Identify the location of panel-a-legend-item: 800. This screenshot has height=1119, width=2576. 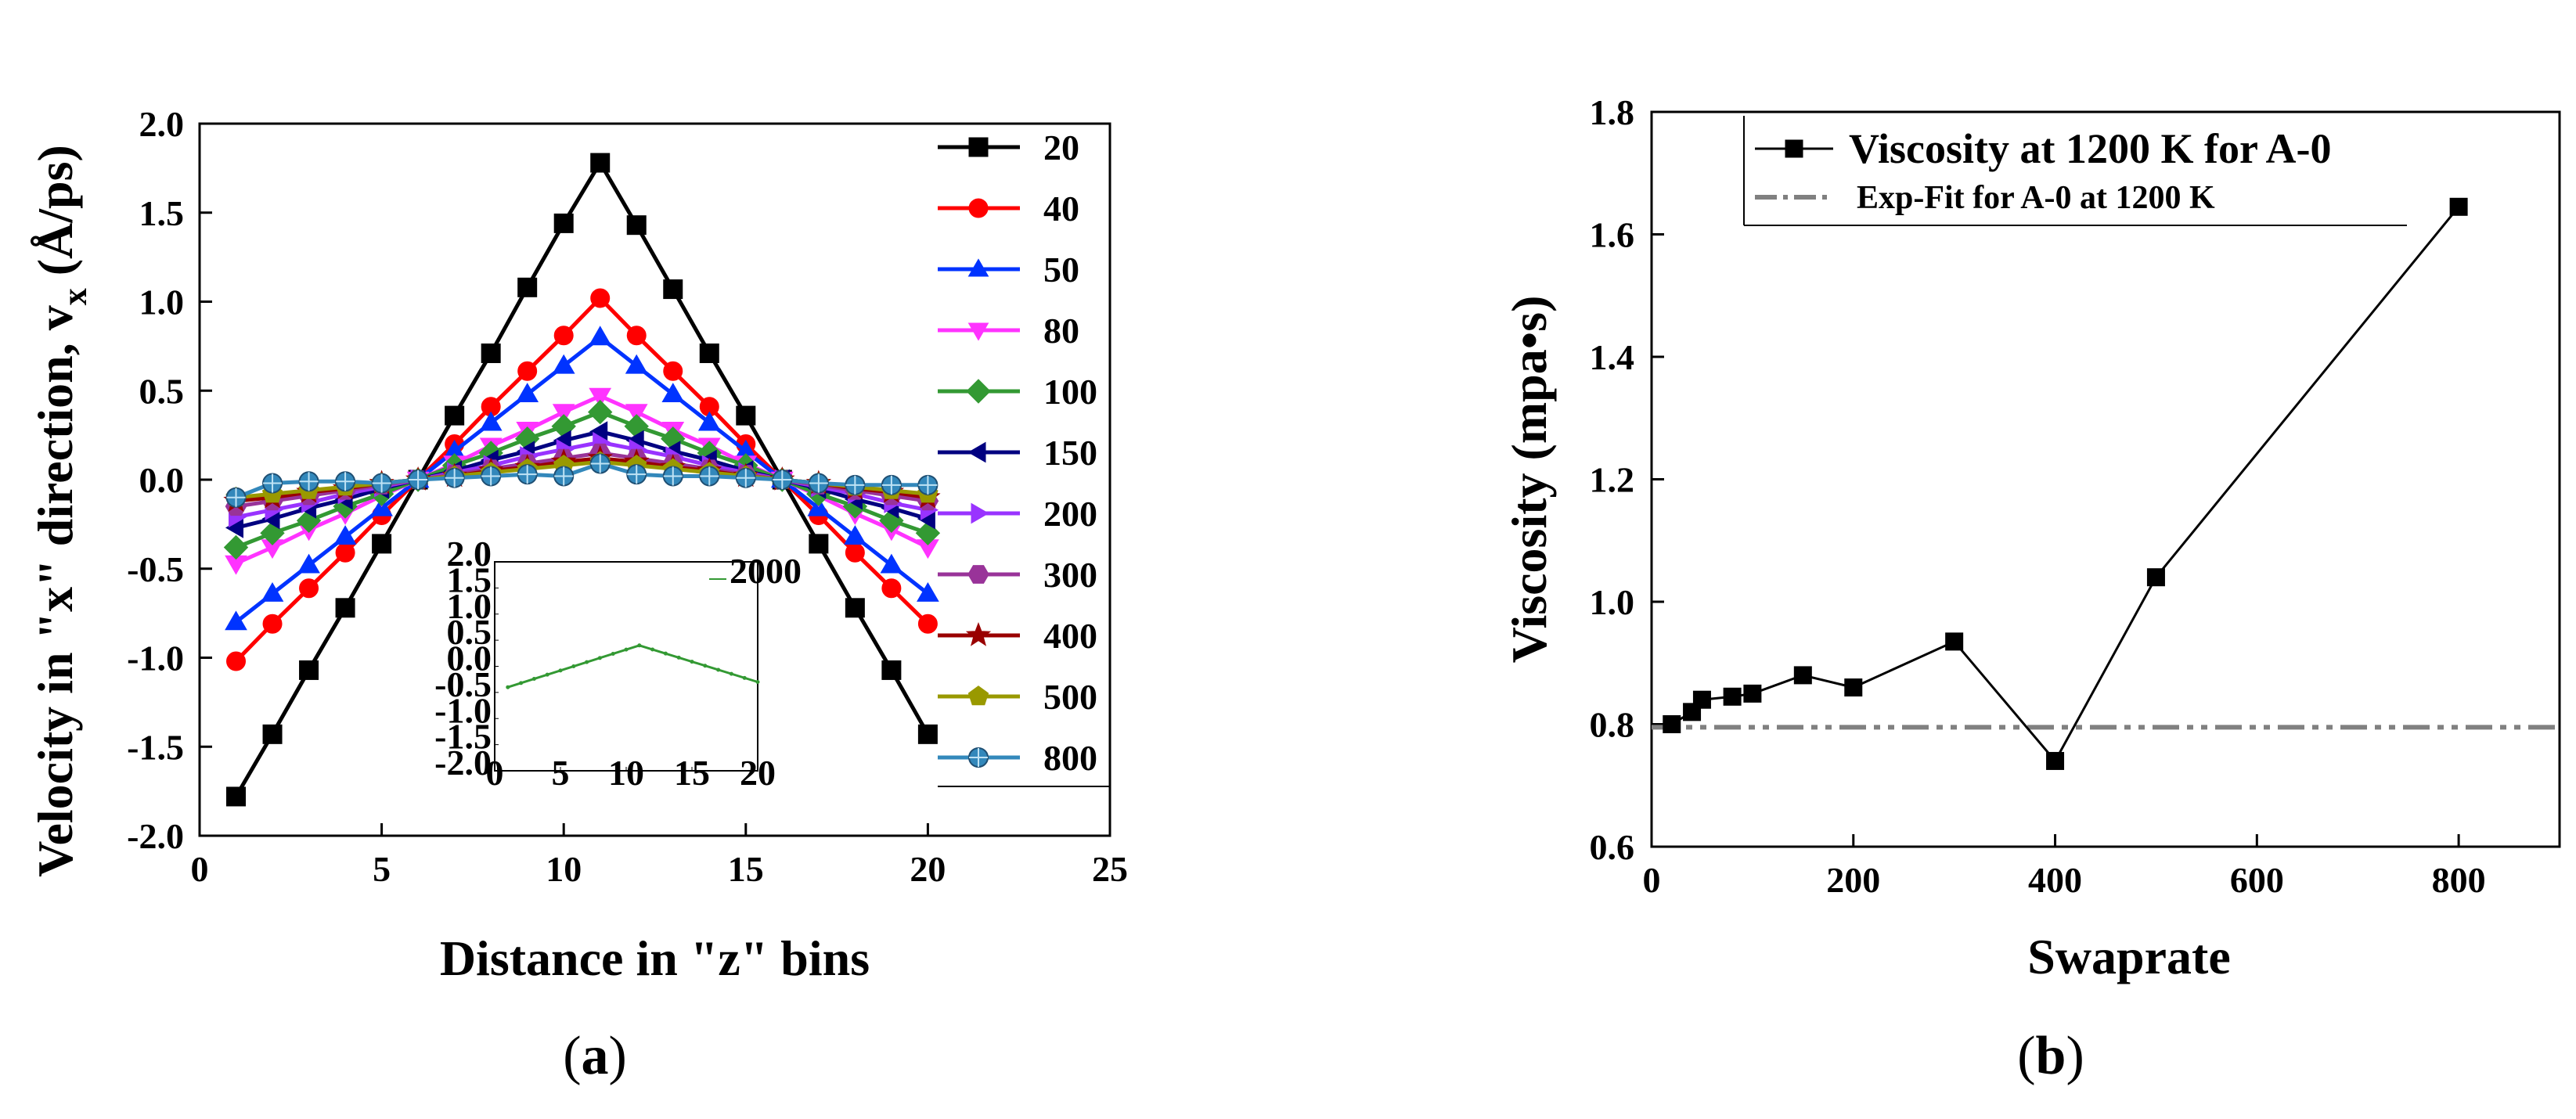
(1017, 758).